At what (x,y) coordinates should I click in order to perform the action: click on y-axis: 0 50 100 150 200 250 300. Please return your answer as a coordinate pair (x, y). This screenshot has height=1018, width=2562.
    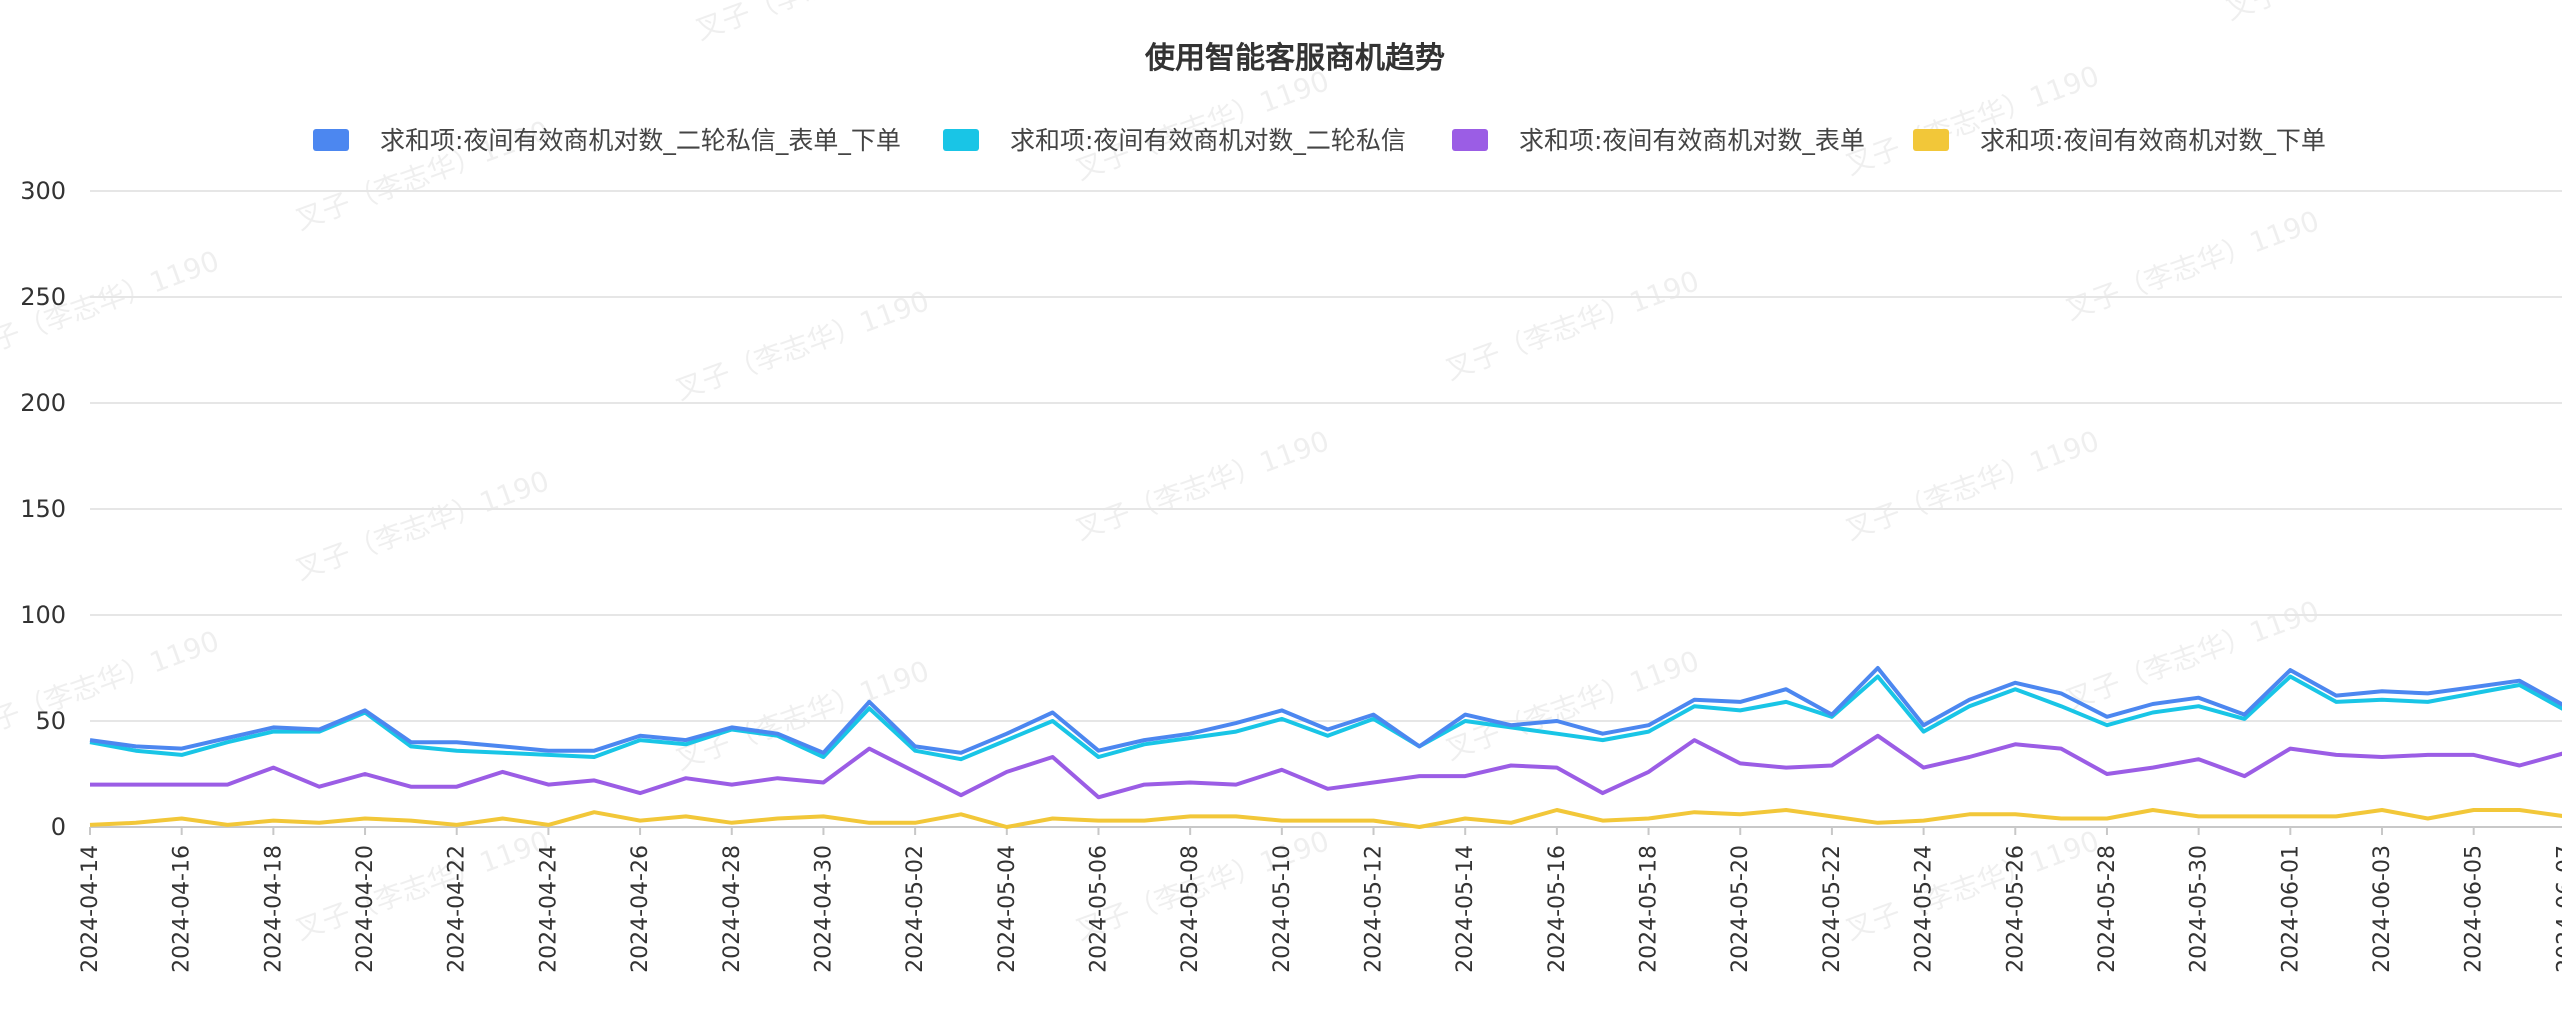
    Looking at the image, I should click on (43, 509).